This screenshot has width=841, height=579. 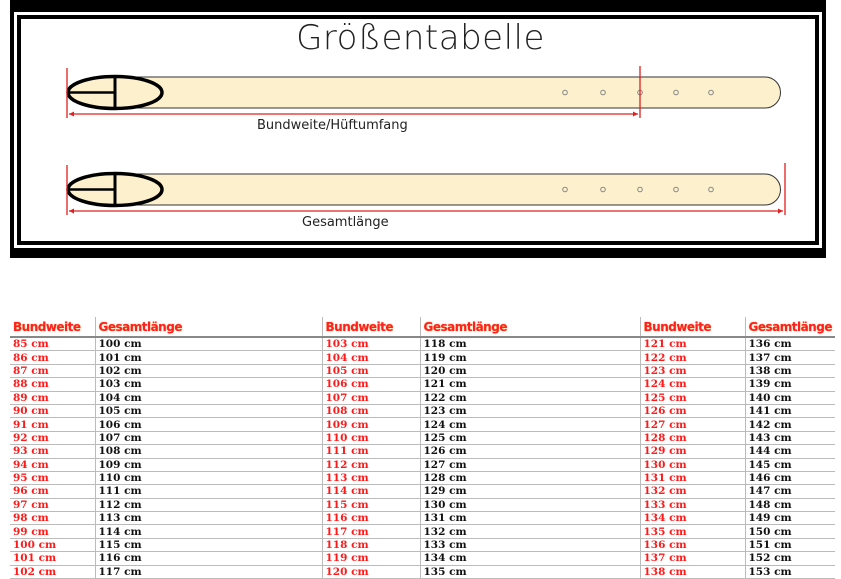 I want to click on table-row: 93 cm 108 cm 111 cm 126 cm 129 cm 144 cm, so click(x=422, y=451).